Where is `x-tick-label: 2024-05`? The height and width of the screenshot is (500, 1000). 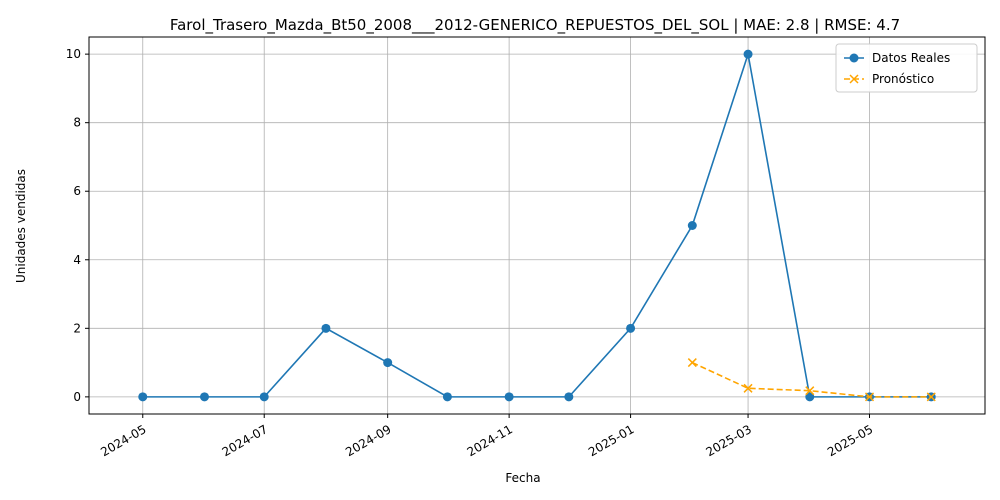
x-tick-label: 2024-05 is located at coordinates (123, 440).